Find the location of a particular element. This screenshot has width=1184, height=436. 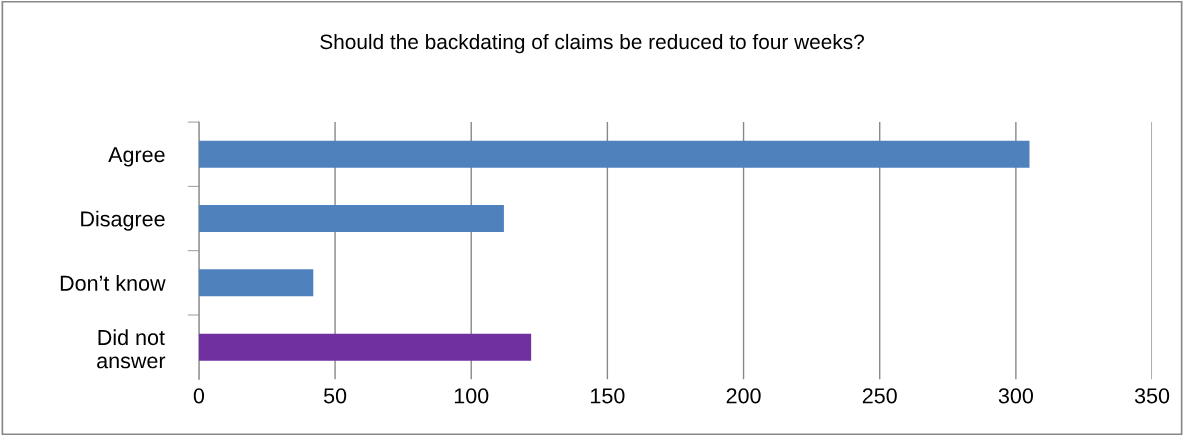

chart-title: Should the backdating of claims be reduced to four weeks? is located at coordinates (592, 43).